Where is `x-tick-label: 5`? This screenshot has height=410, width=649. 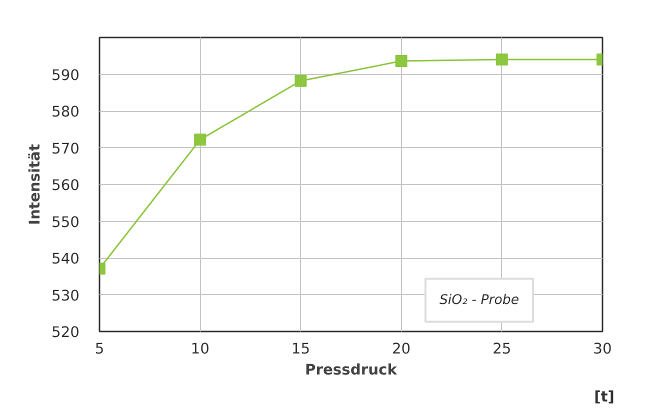 x-tick-label: 5 is located at coordinates (99, 349).